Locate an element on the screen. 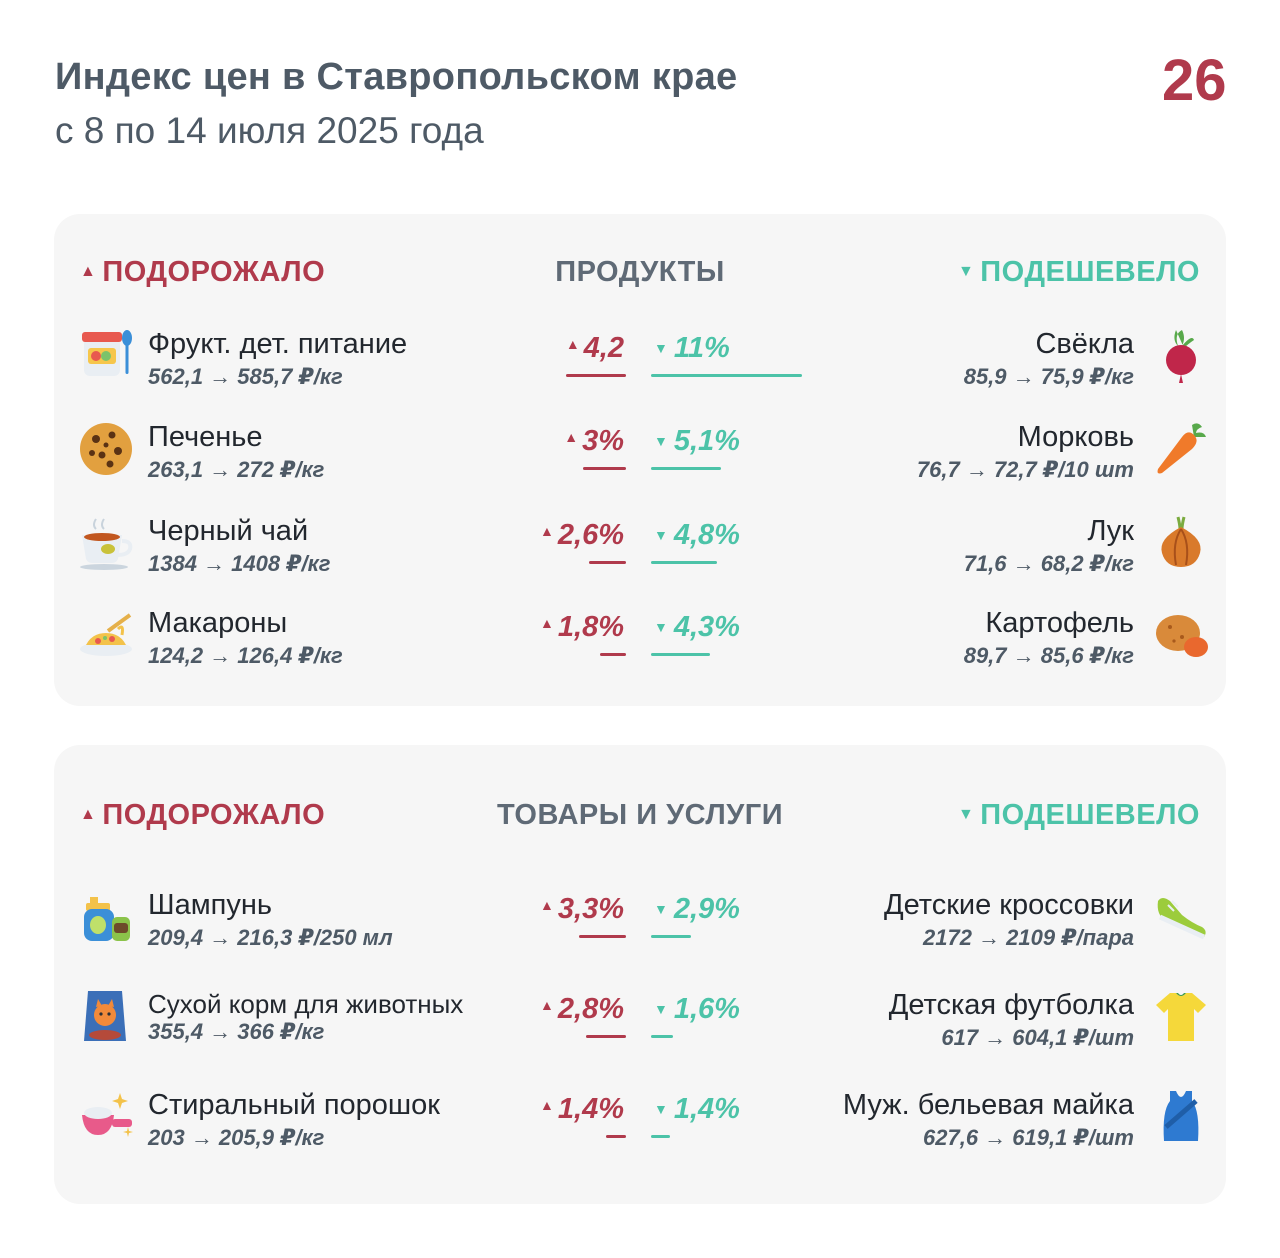 This screenshot has width=1280, height=1258. item-price: 209,4 → 216,3 ₽/250 мл is located at coordinates (270, 937).